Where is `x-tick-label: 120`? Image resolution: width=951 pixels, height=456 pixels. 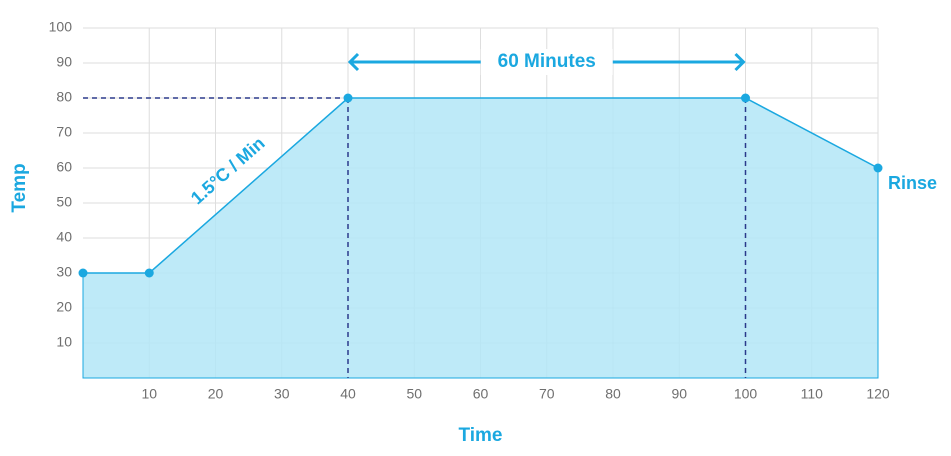
x-tick-label: 120 is located at coordinates (878, 394).